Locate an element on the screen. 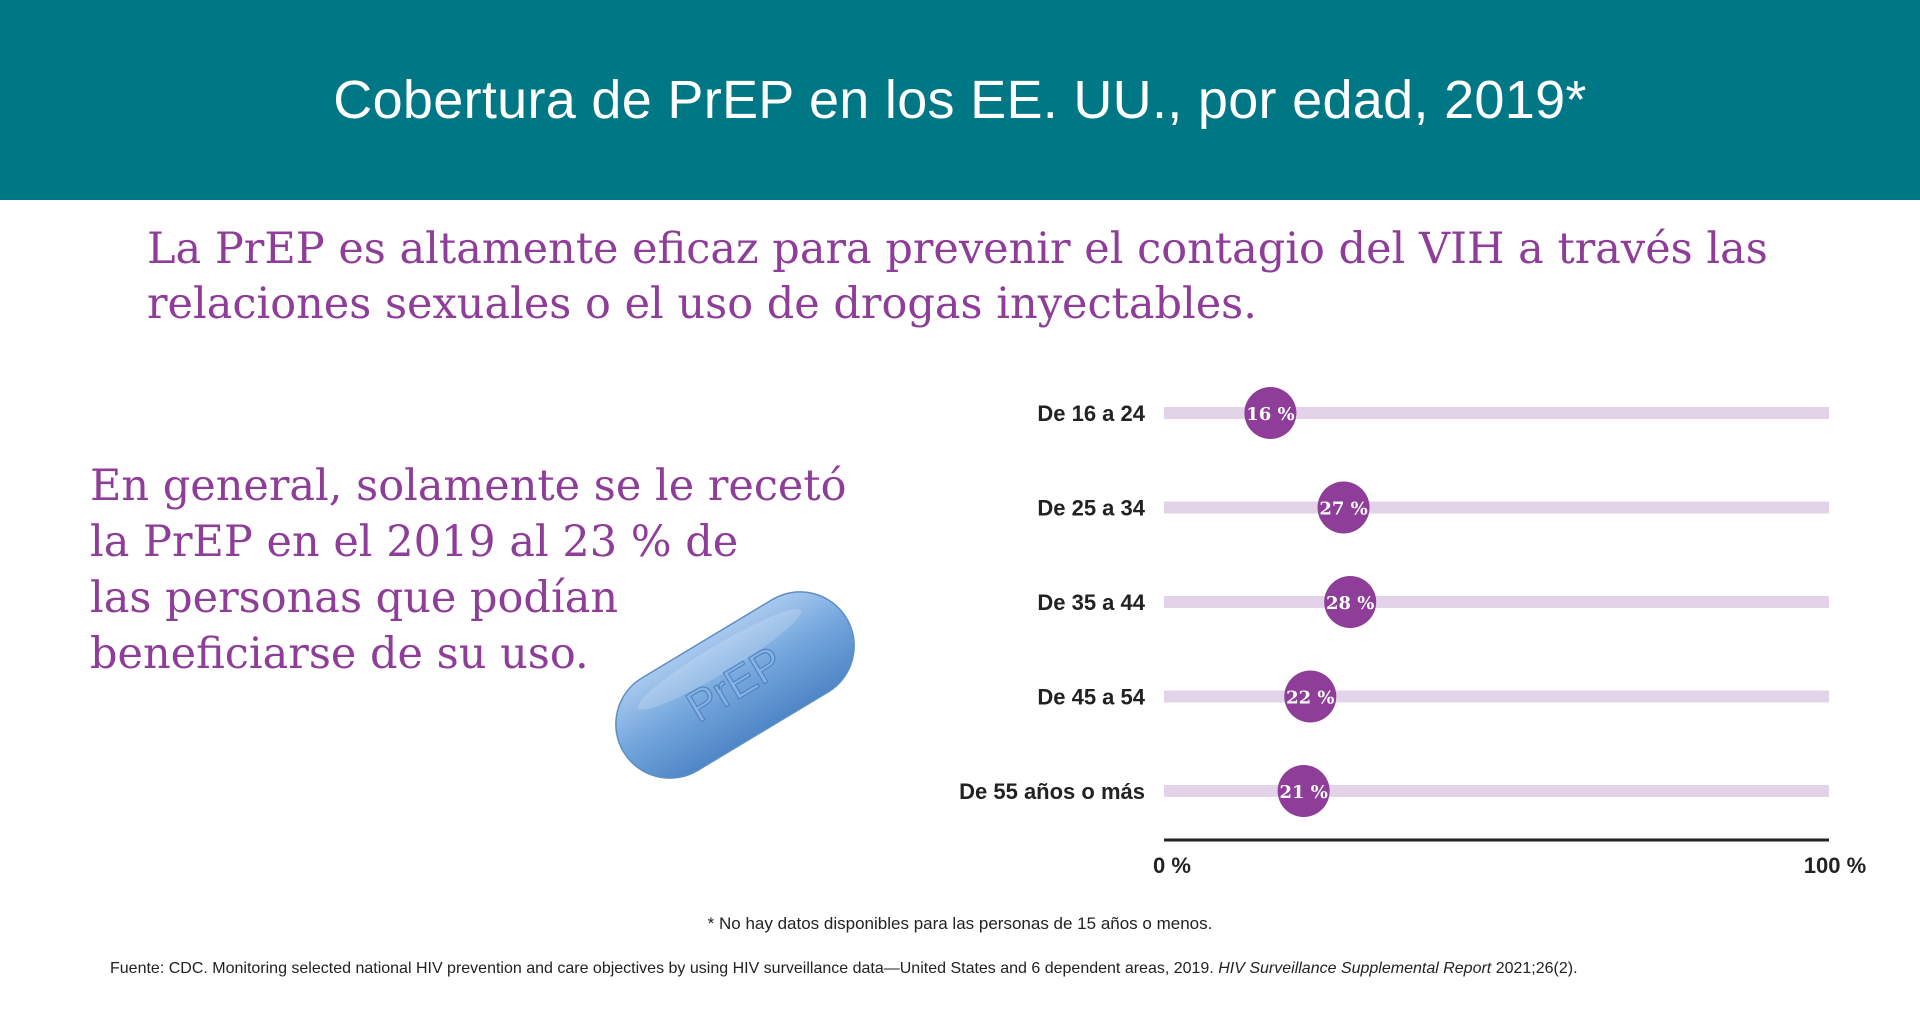  category-label: De 16 a 24 is located at coordinates (1091, 413).